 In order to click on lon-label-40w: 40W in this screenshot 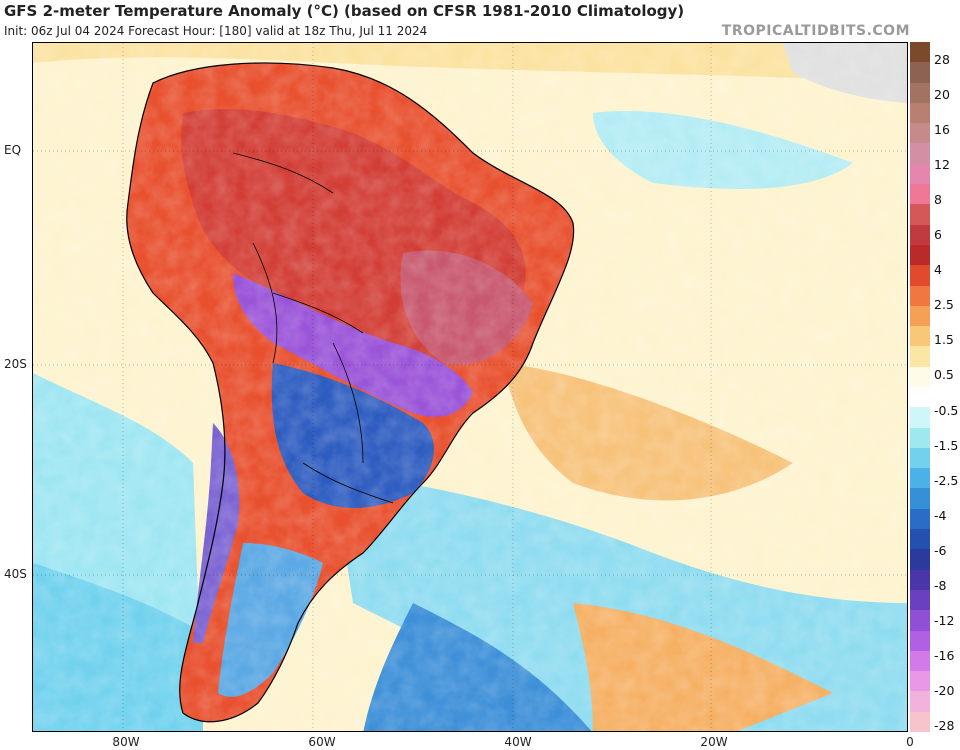, I will do `click(518, 742)`.